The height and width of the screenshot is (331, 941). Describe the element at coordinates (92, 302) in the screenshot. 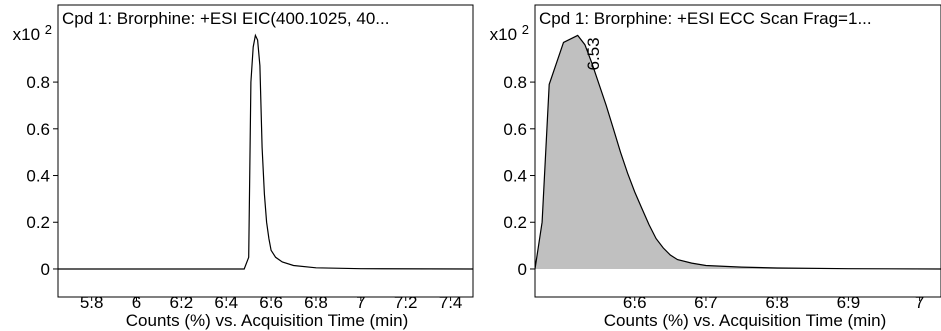

I see `x-tick-label: 5.8` at that location.